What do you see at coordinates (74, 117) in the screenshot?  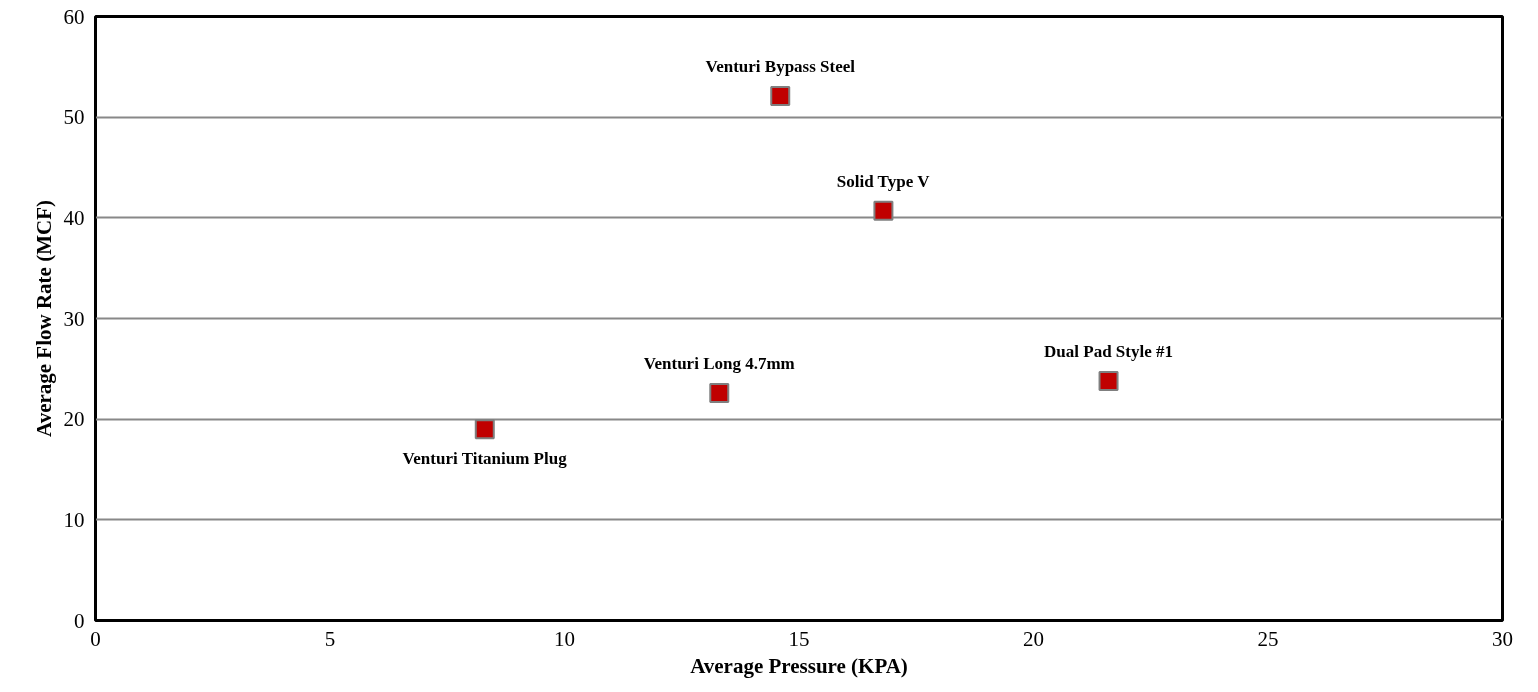 I see `y-tick-label: 50` at bounding box center [74, 117].